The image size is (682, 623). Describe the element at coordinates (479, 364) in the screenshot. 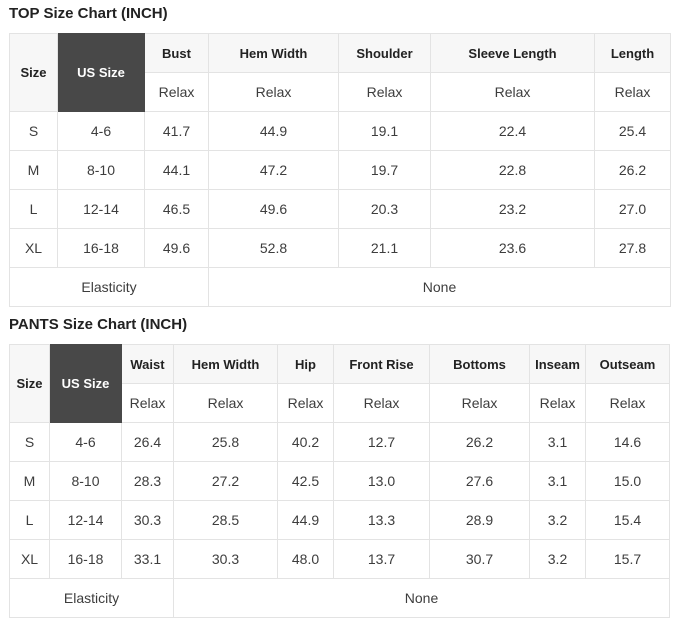

I see `column-header-bottoms: Bottoms` at that location.